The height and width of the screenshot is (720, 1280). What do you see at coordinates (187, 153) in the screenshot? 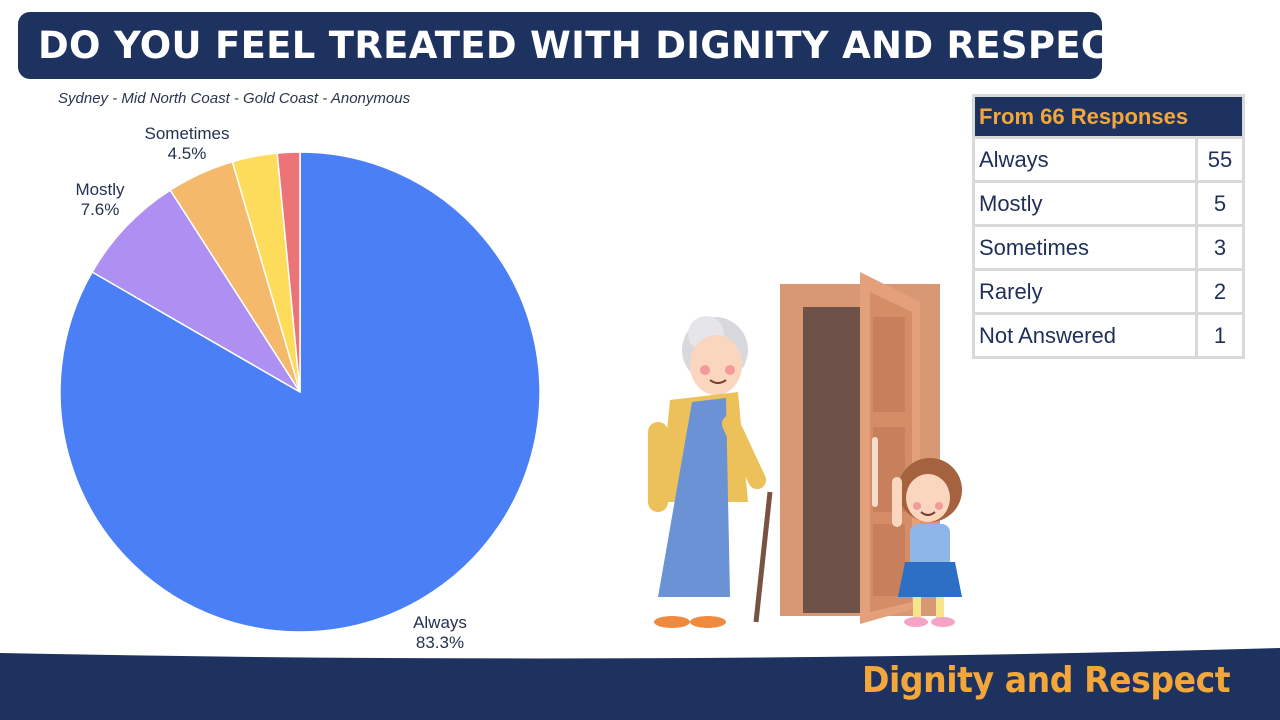
I see `slice-percent-label: 4.5%` at bounding box center [187, 153].